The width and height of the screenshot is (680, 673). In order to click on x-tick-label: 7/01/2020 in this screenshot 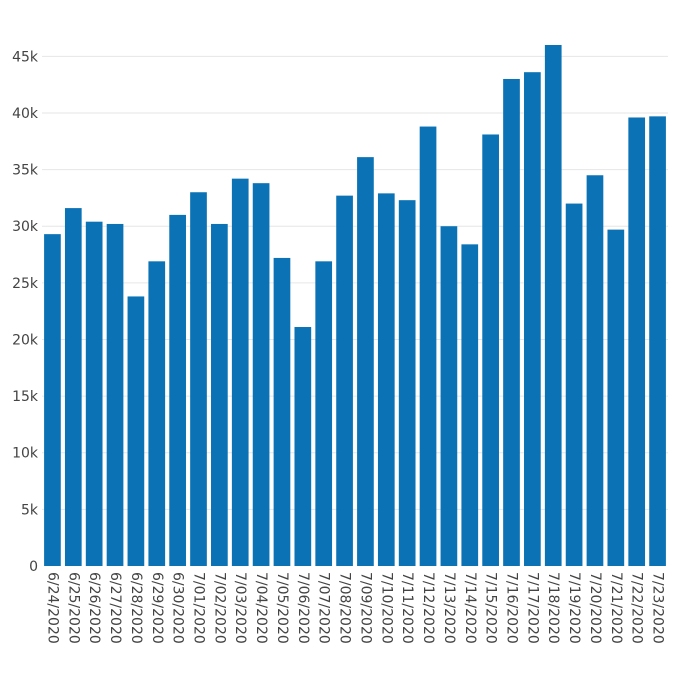, I will do `click(199, 608)`.